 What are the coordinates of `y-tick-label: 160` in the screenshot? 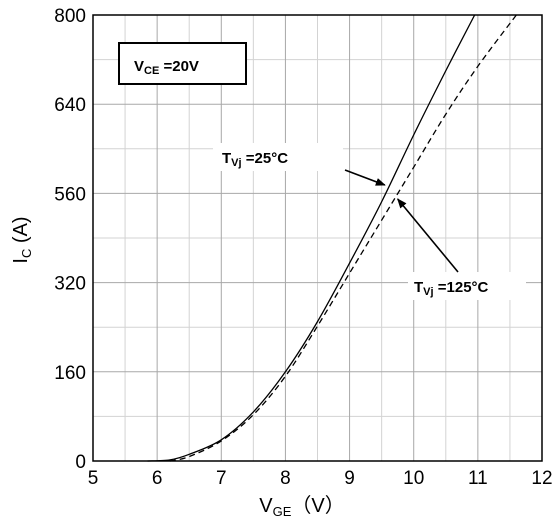 It's located at (70, 373).